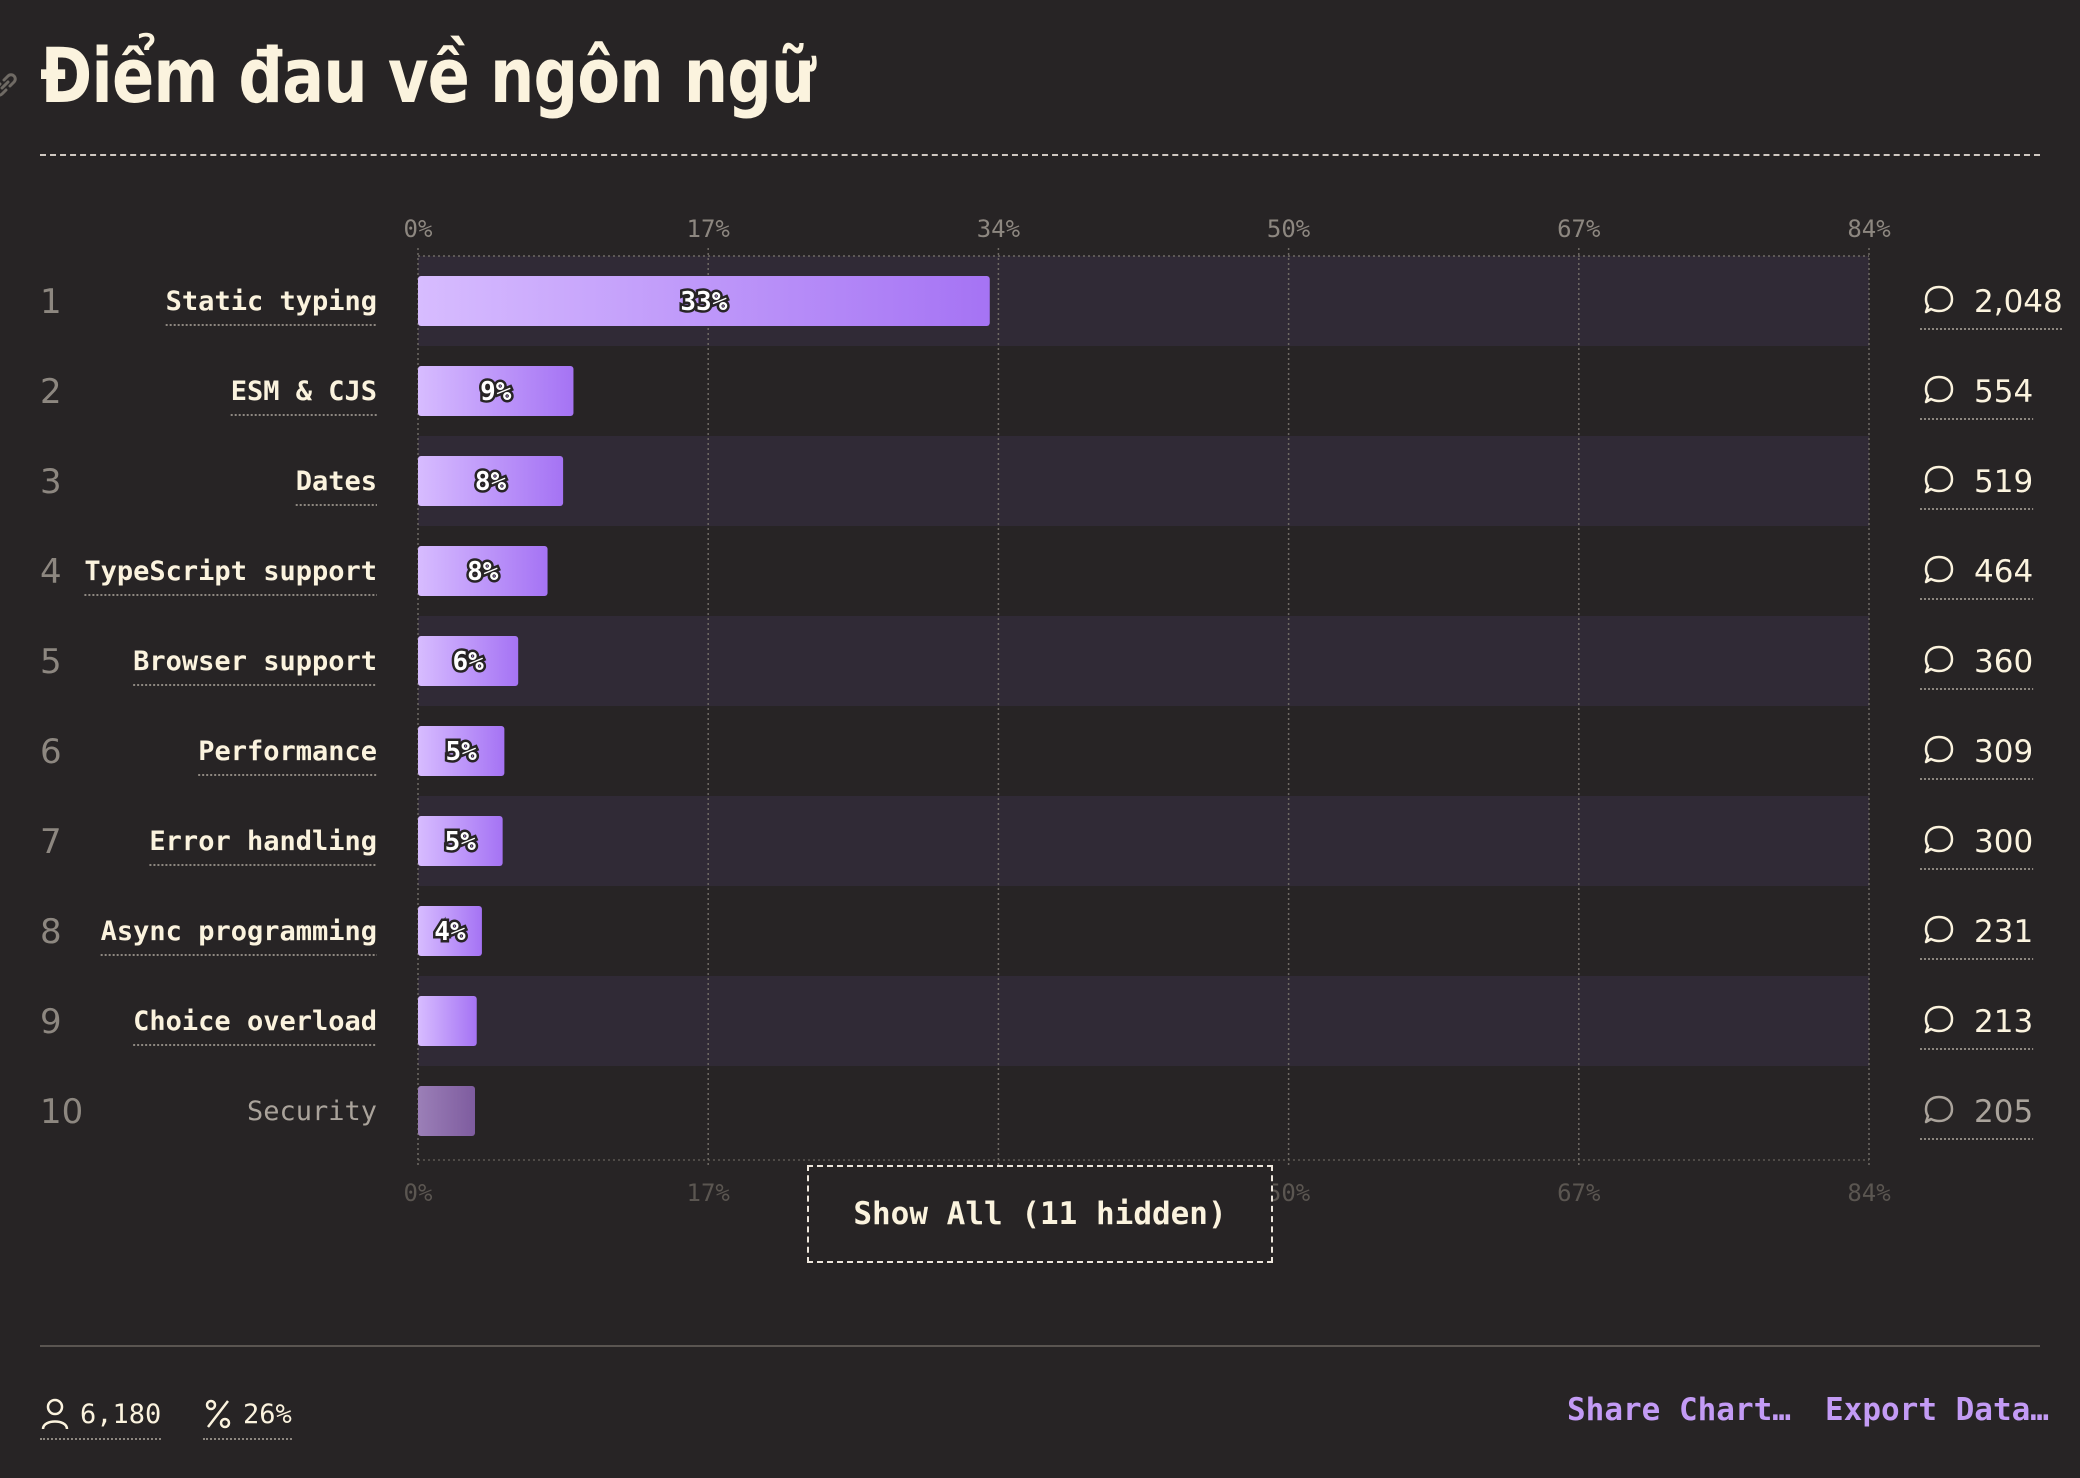  I want to click on respondents-stat: 6,180, so click(101, 1416).